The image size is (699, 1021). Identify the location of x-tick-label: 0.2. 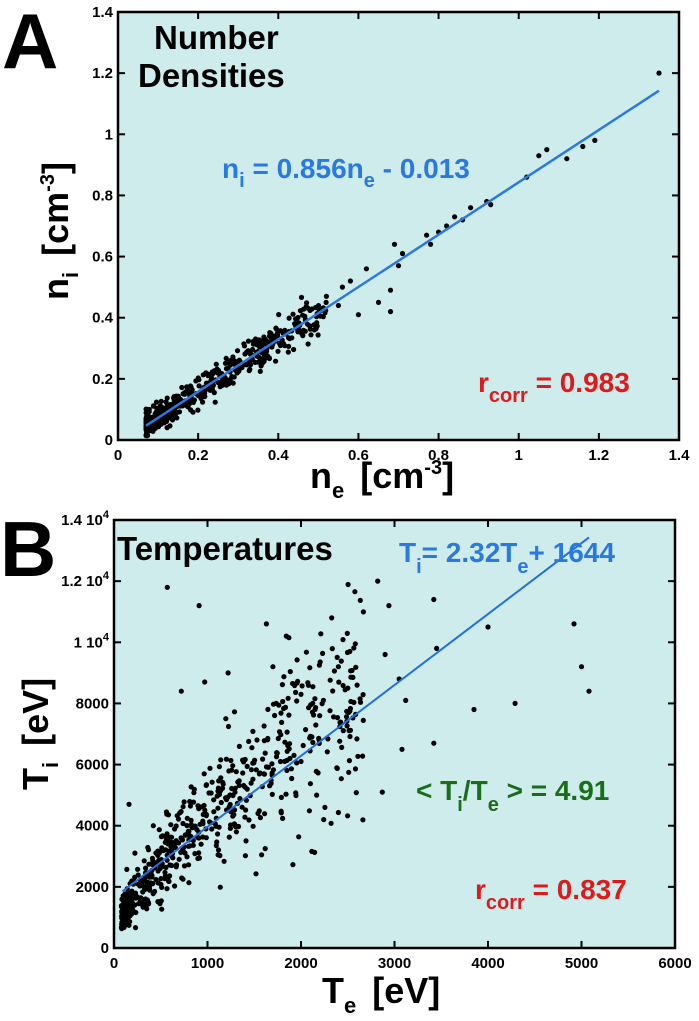
(198, 455).